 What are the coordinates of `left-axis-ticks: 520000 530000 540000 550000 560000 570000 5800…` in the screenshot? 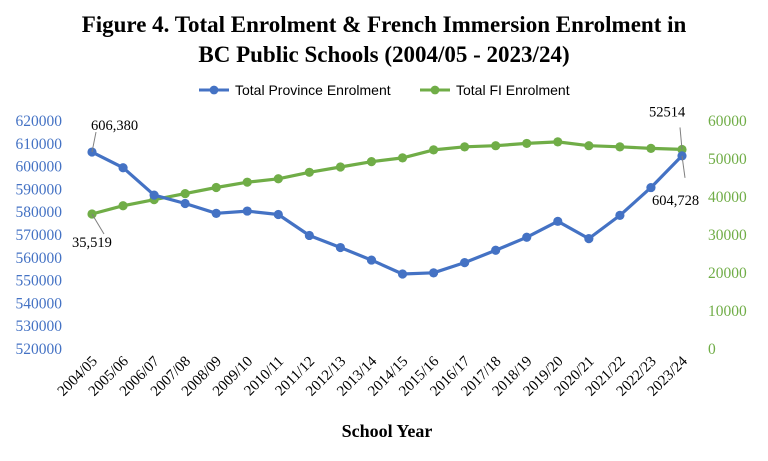 It's located at (39, 235).